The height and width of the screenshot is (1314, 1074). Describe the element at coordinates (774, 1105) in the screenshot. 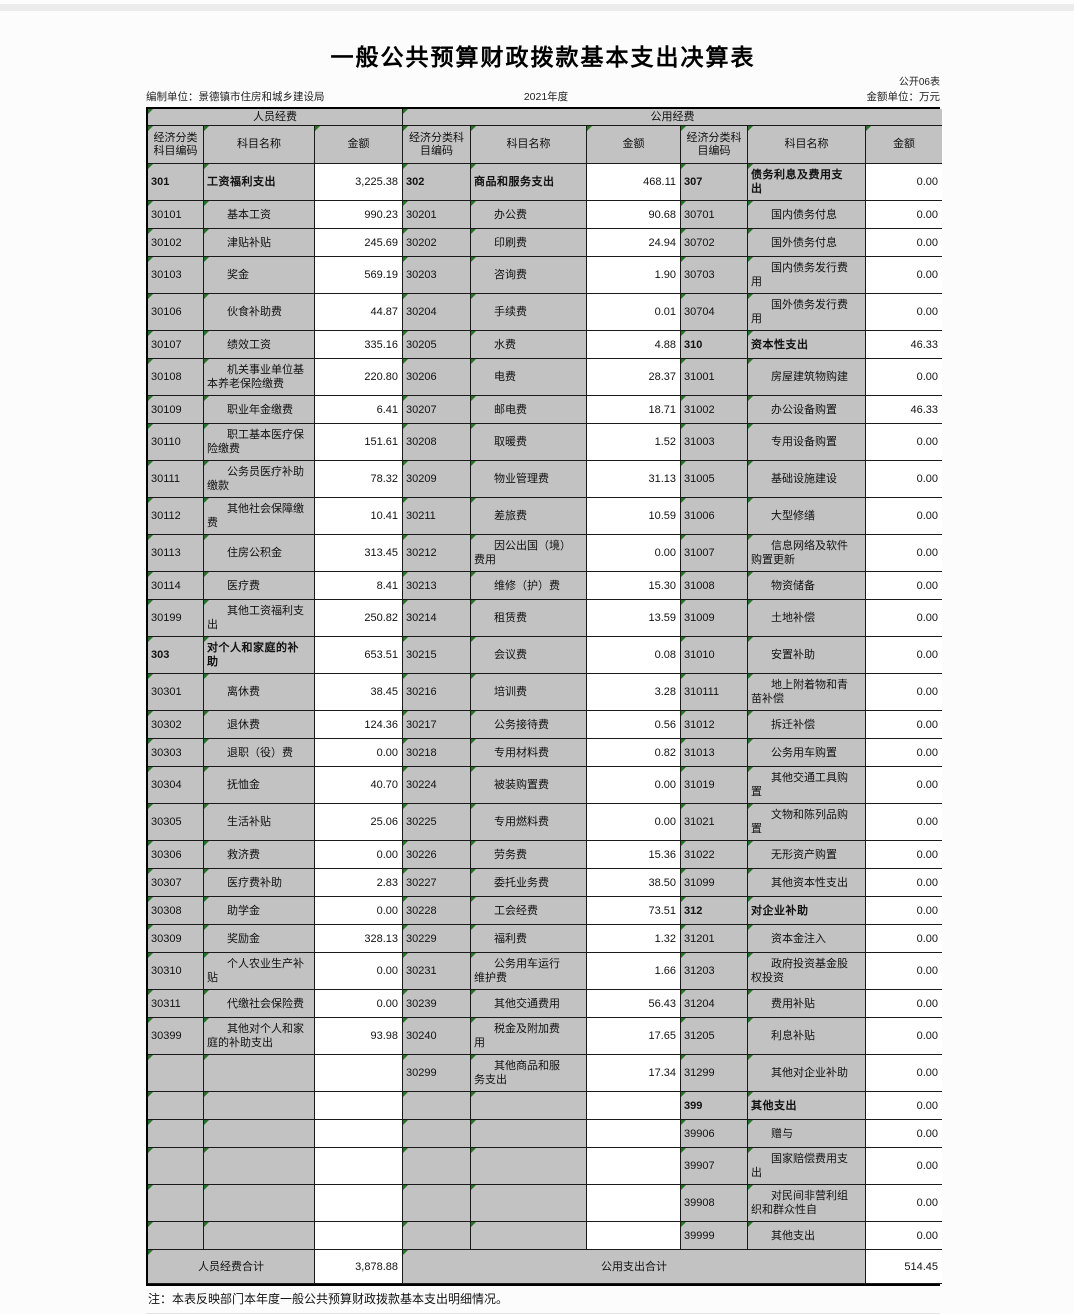

I see `cell-text: 其他支出` at that location.